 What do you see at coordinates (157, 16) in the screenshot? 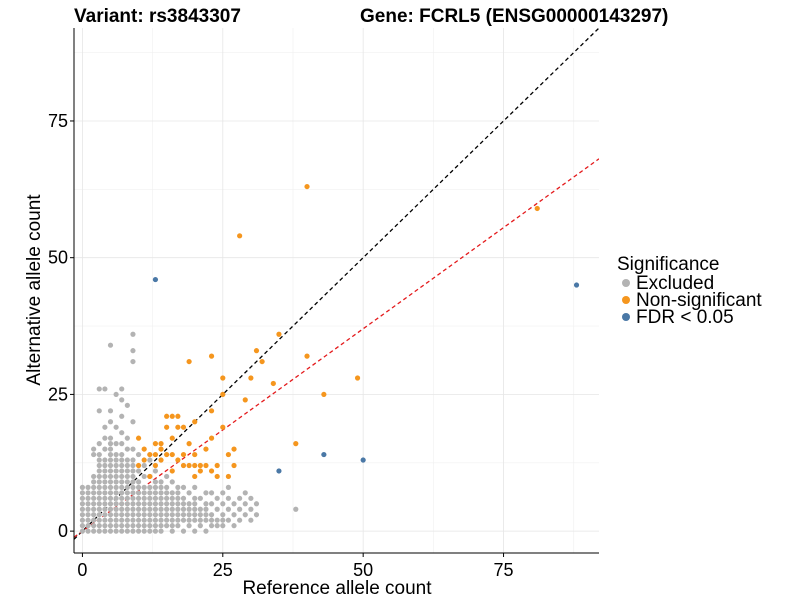
I see `chart-title-left: Variant: rs3843307` at bounding box center [157, 16].